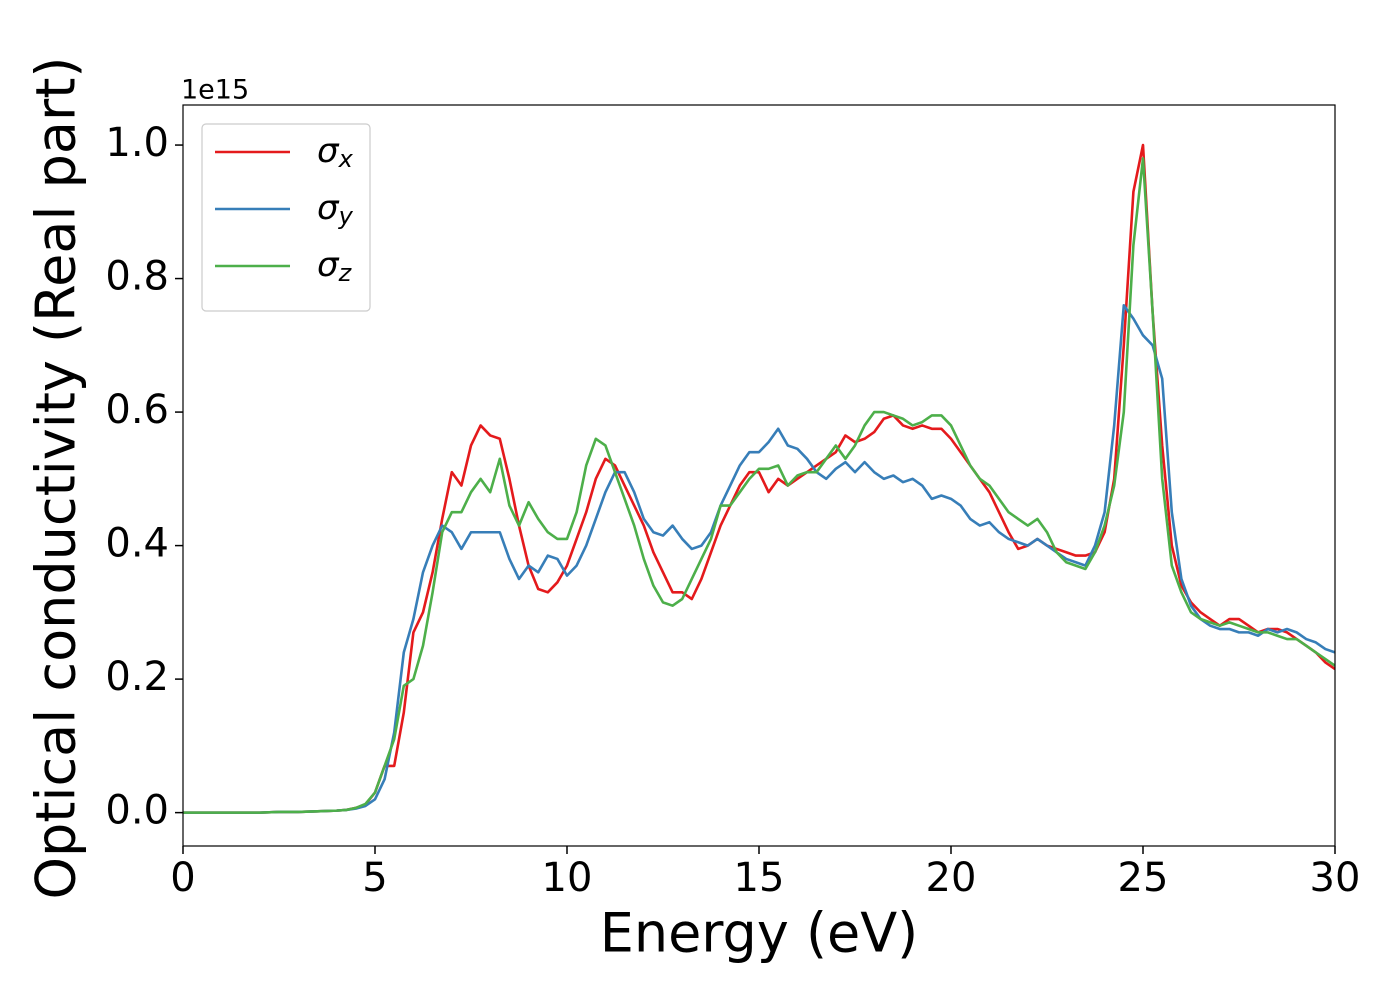 The width and height of the screenshot is (1400, 1000). I want to click on x-tick-label: 20, so click(951, 878).